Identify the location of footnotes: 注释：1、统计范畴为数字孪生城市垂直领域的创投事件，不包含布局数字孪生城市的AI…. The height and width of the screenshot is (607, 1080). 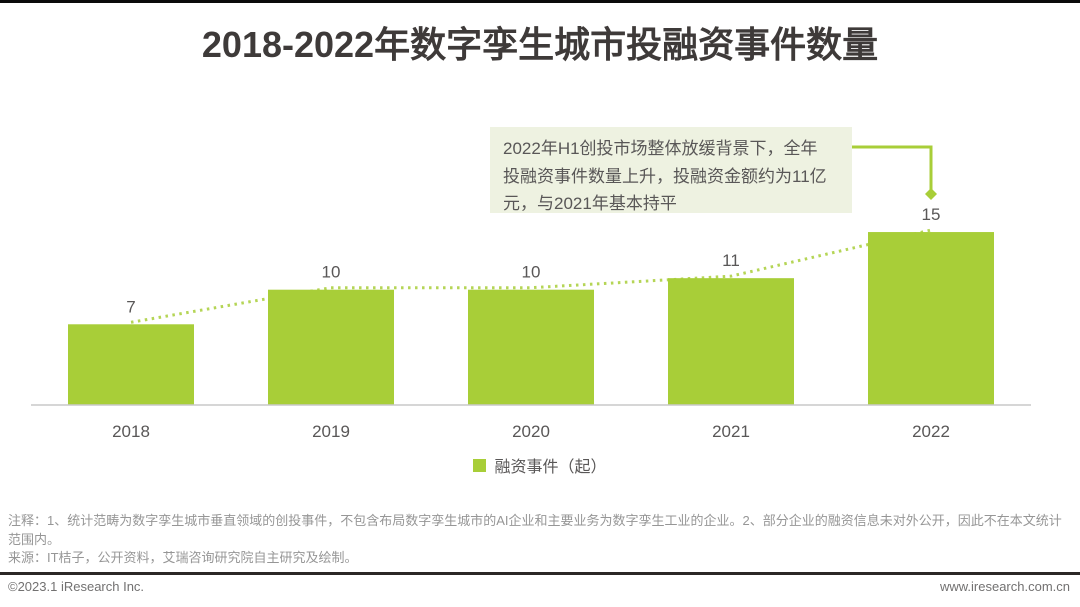
(539, 540).